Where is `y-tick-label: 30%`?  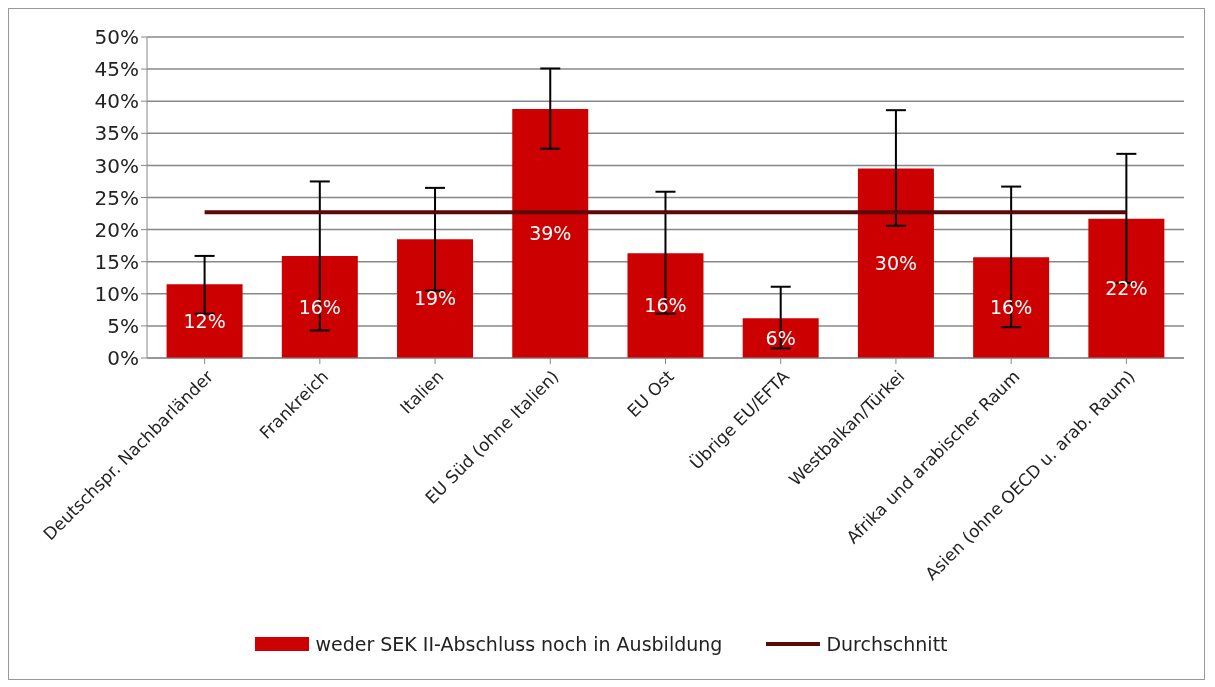
y-tick-label: 30% is located at coordinates (116, 165).